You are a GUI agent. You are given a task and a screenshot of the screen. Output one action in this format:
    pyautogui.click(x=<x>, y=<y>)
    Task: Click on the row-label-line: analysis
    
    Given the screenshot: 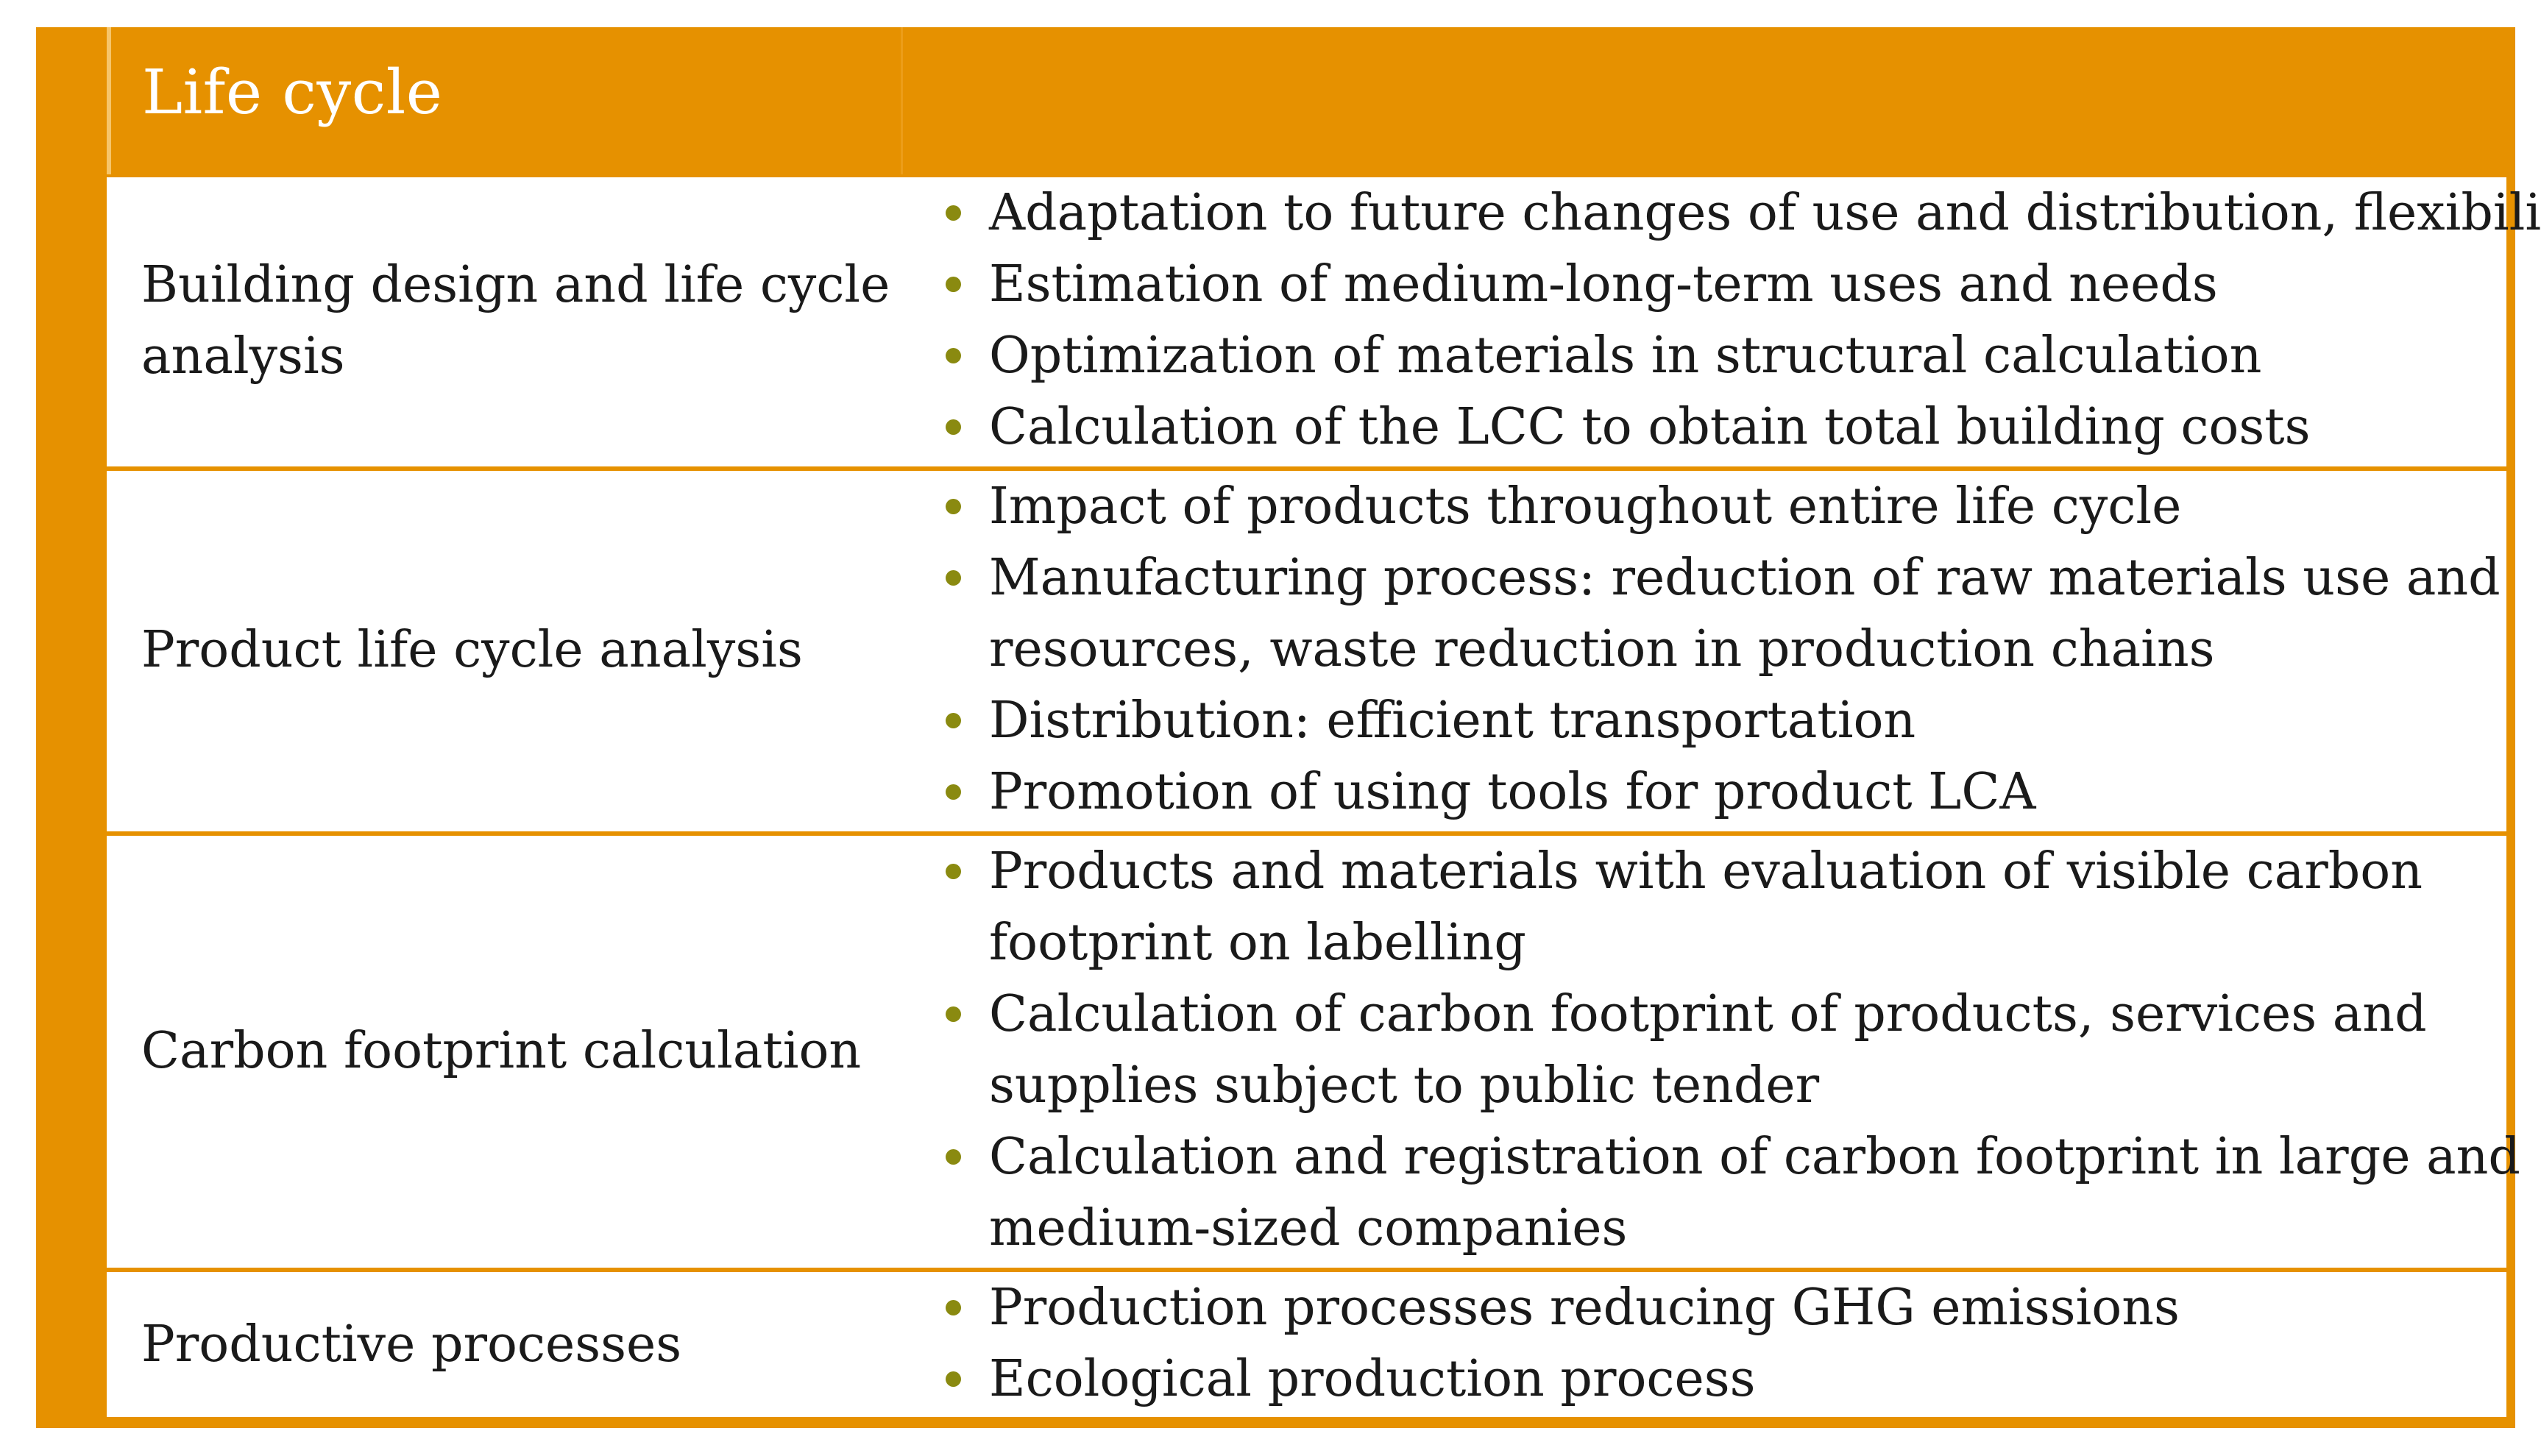 What is the action you would take?
    pyautogui.click(x=243, y=357)
    